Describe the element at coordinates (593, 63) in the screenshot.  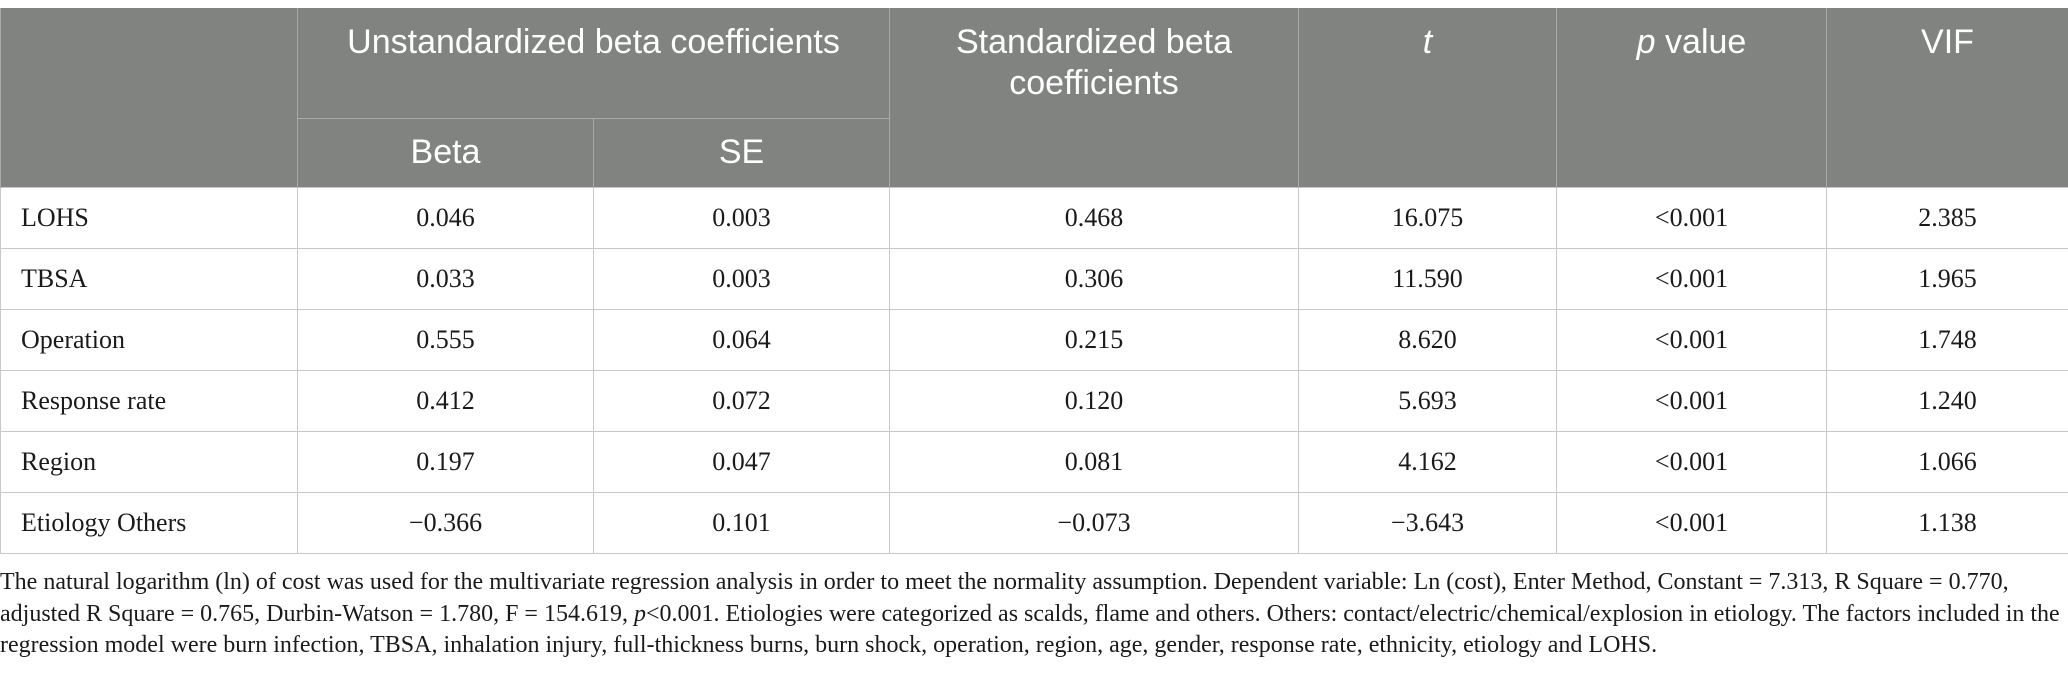
I see `header-unstandardized: Unstandardized beta coefficients` at that location.